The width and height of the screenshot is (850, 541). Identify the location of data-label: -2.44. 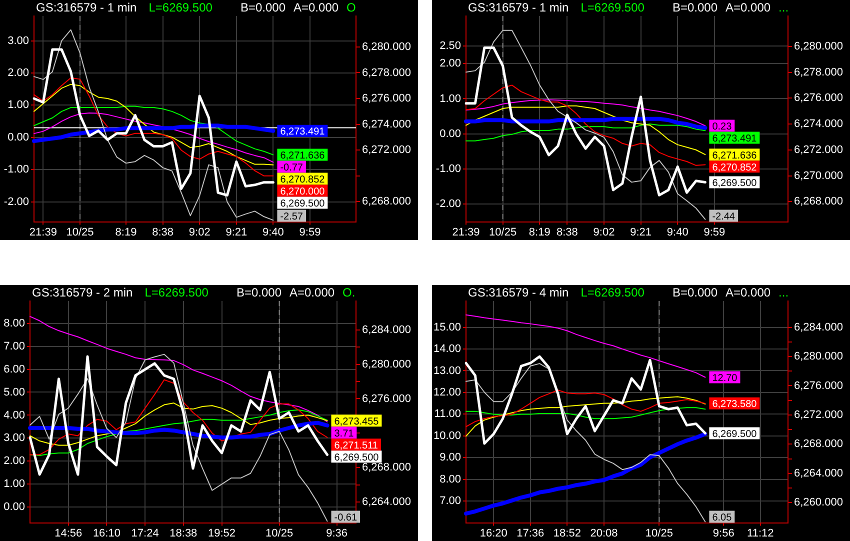
(724, 217).